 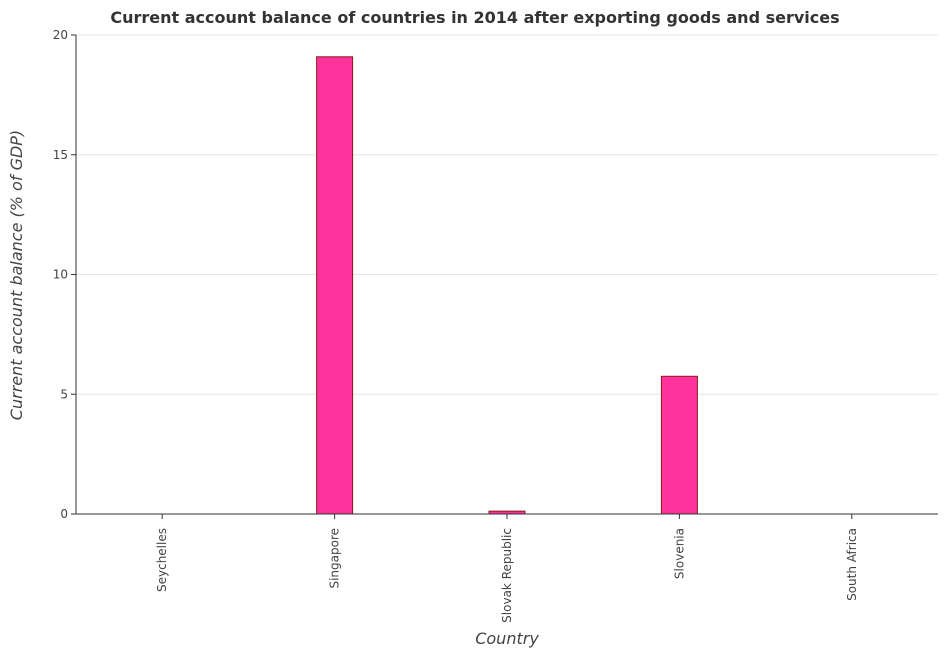 What do you see at coordinates (60, 155) in the screenshot?
I see `y-tick-label: 15` at bounding box center [60, 155].